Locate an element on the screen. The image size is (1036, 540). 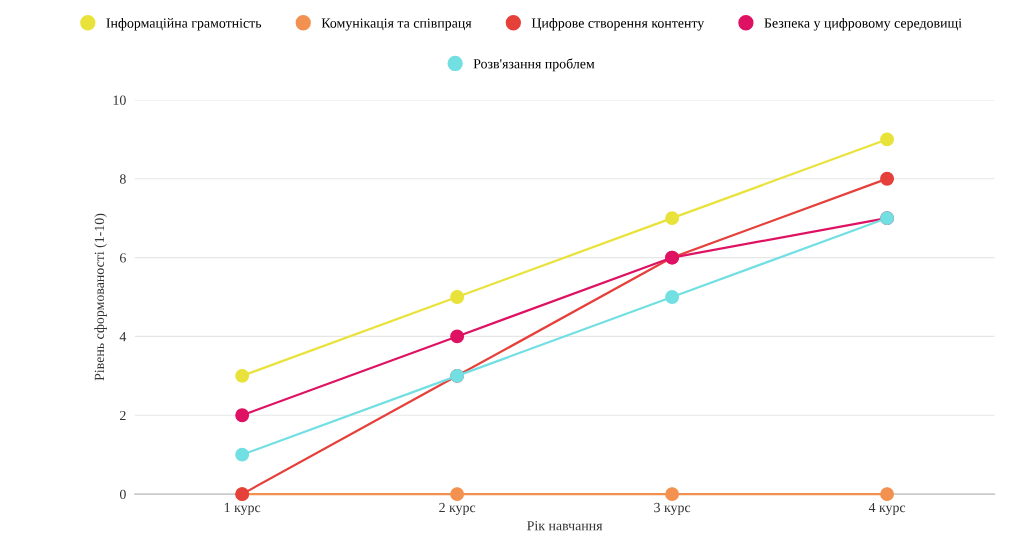
legend-label: Безпека у цифровому середовищі is located at coordinates (863, 24).